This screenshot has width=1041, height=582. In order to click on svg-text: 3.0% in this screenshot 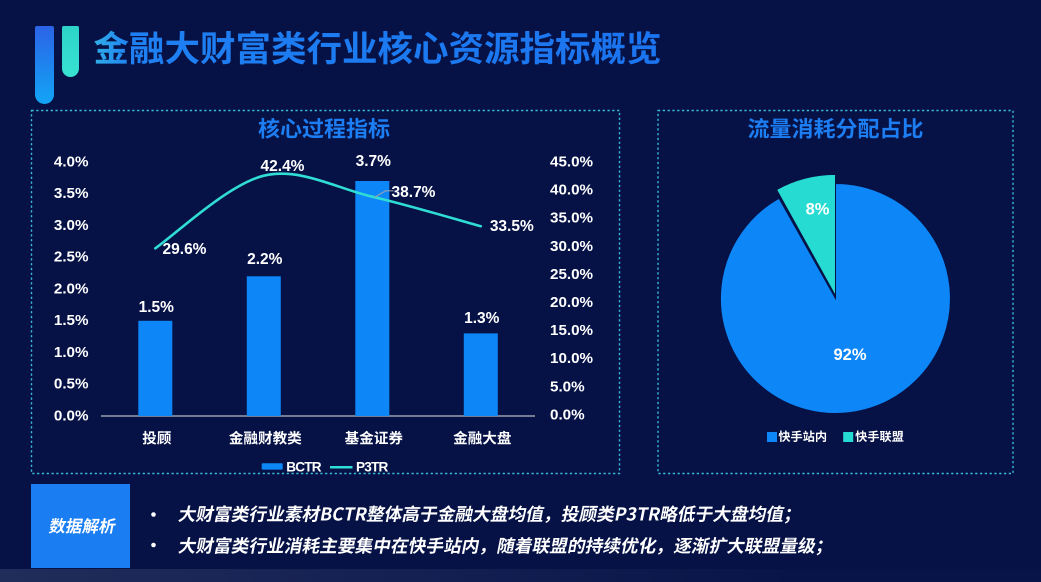, I will do `click(71, 225)`.